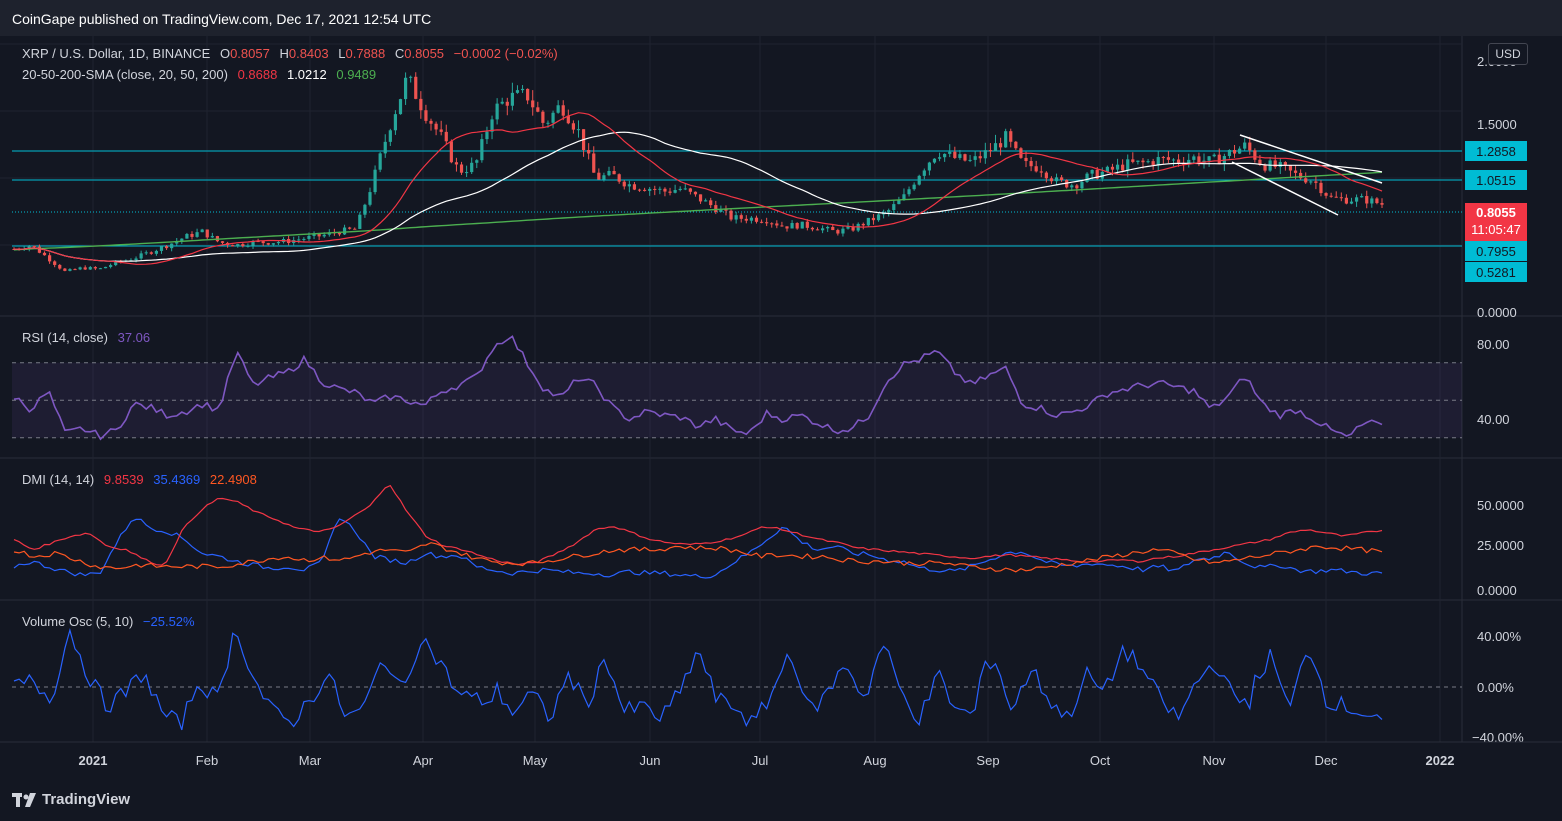 The image size is (1562, 821). I want to click on vol-tick-1: 0.00%, so click(1495, 687).